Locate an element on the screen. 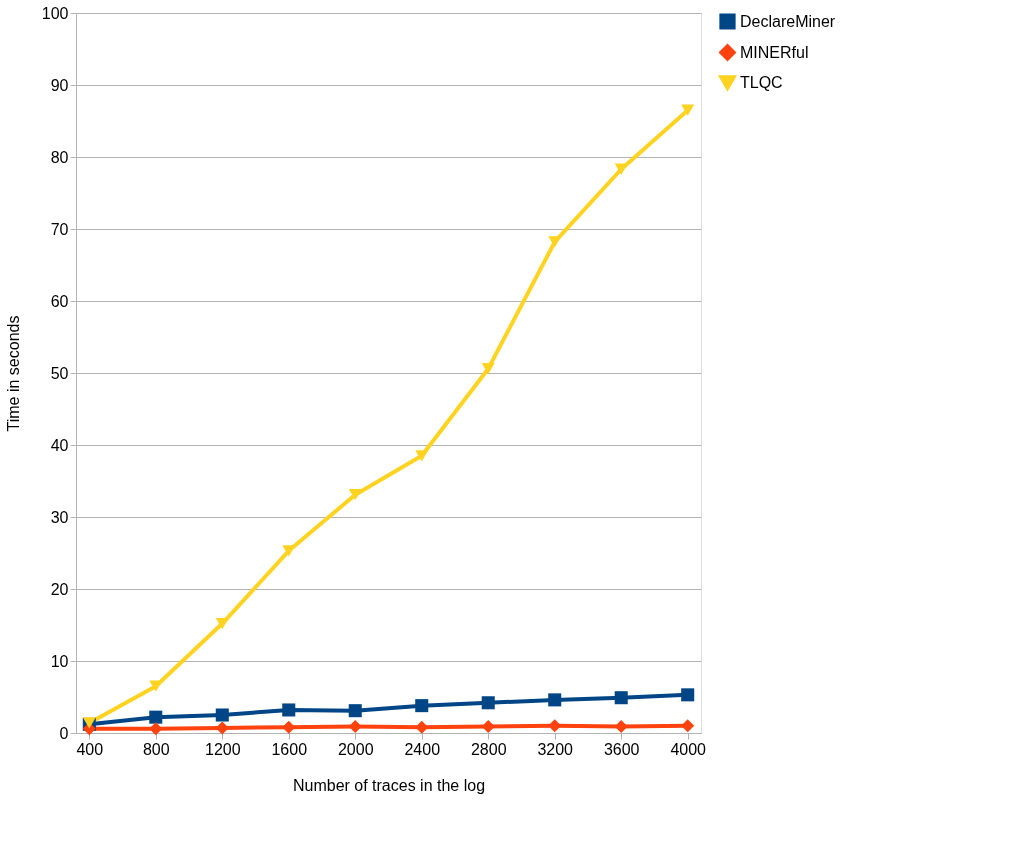 The height and width of the screenshot is (845, 1024). y-tick-label: 50 is located at coordinates (59, 373).